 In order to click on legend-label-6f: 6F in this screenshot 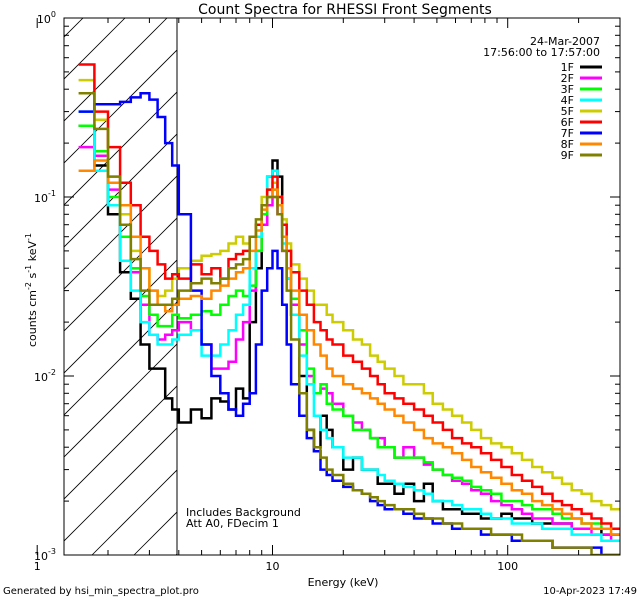, I will do `click(567, 122)`.